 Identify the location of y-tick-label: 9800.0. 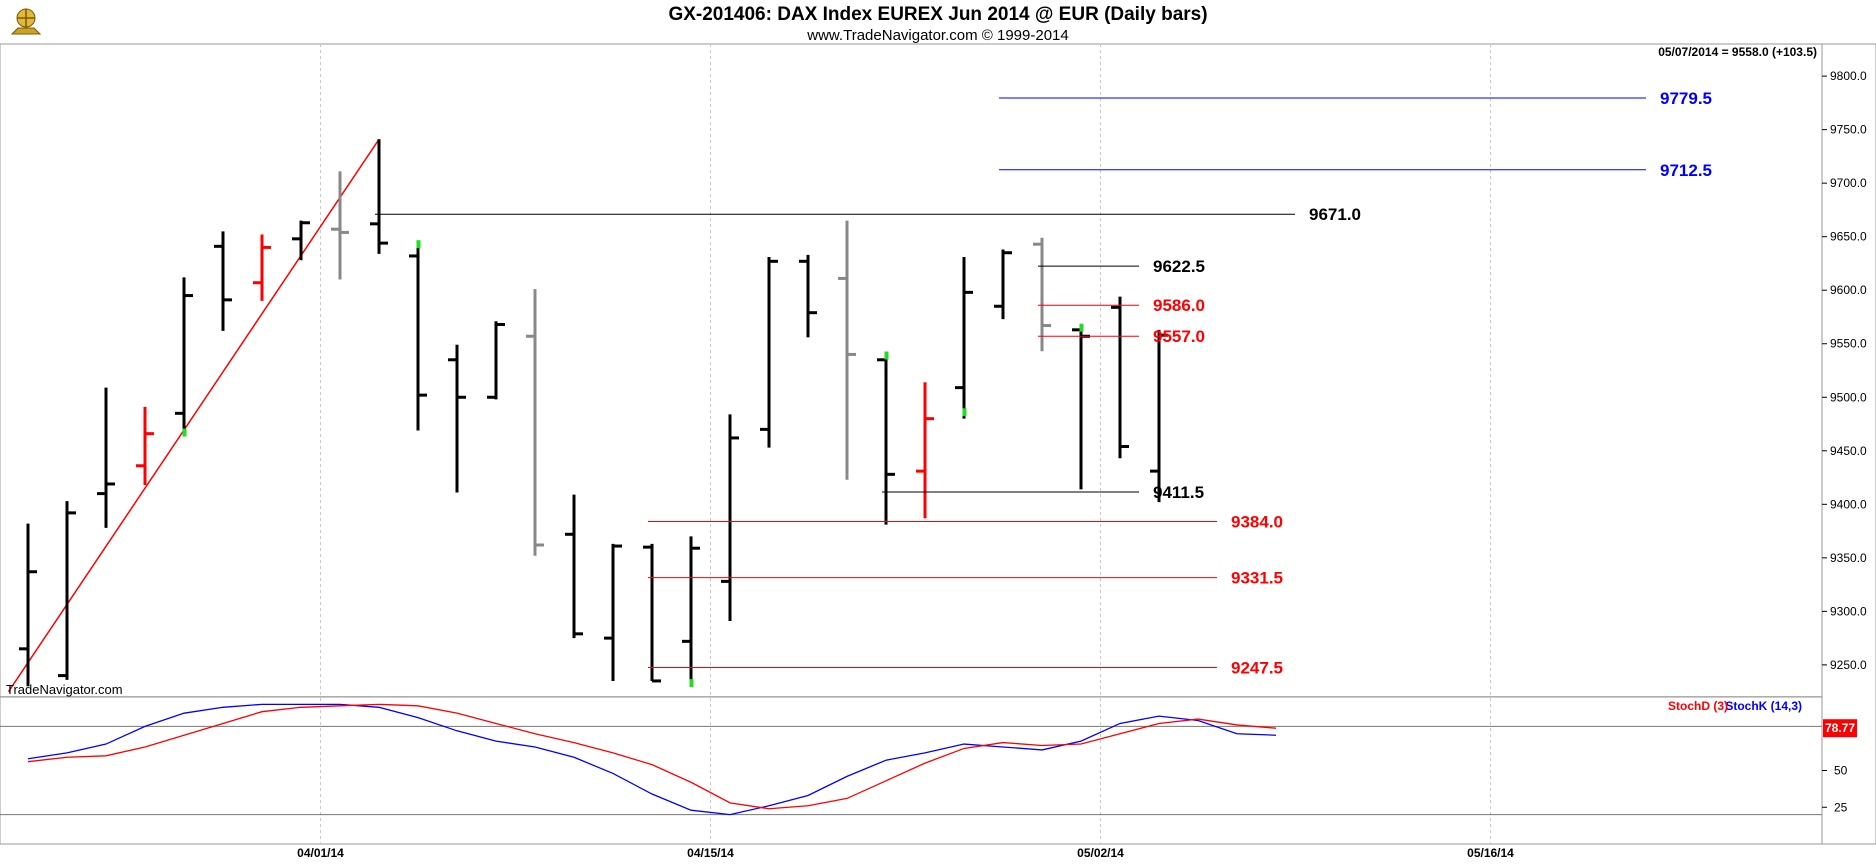
(1848, 76).